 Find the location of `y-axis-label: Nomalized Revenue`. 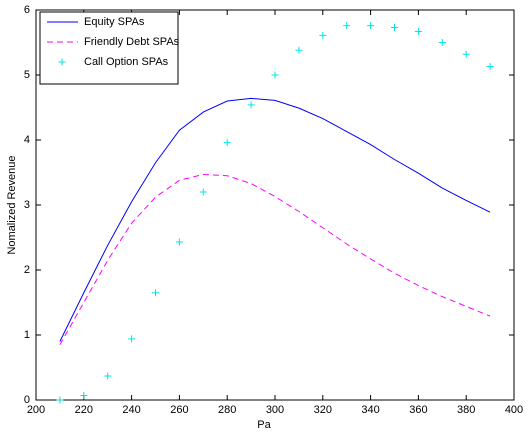

y-axis-label: Nomalized Revenue is located at coordinates (12, 204).